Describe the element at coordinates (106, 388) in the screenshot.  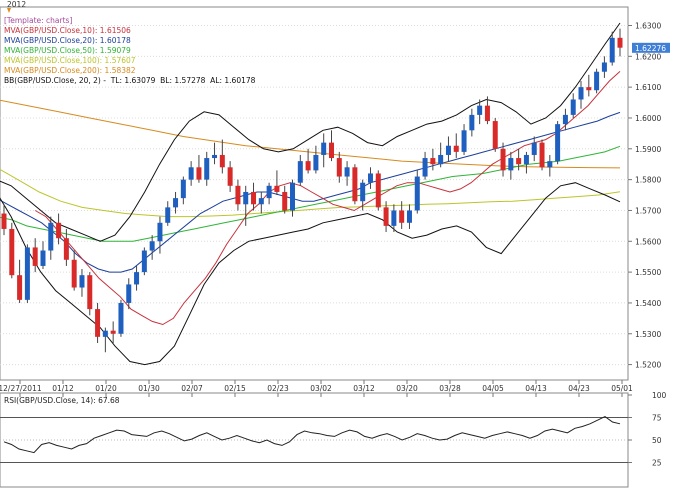
I see `date-tick-label: 01/20` at that location.